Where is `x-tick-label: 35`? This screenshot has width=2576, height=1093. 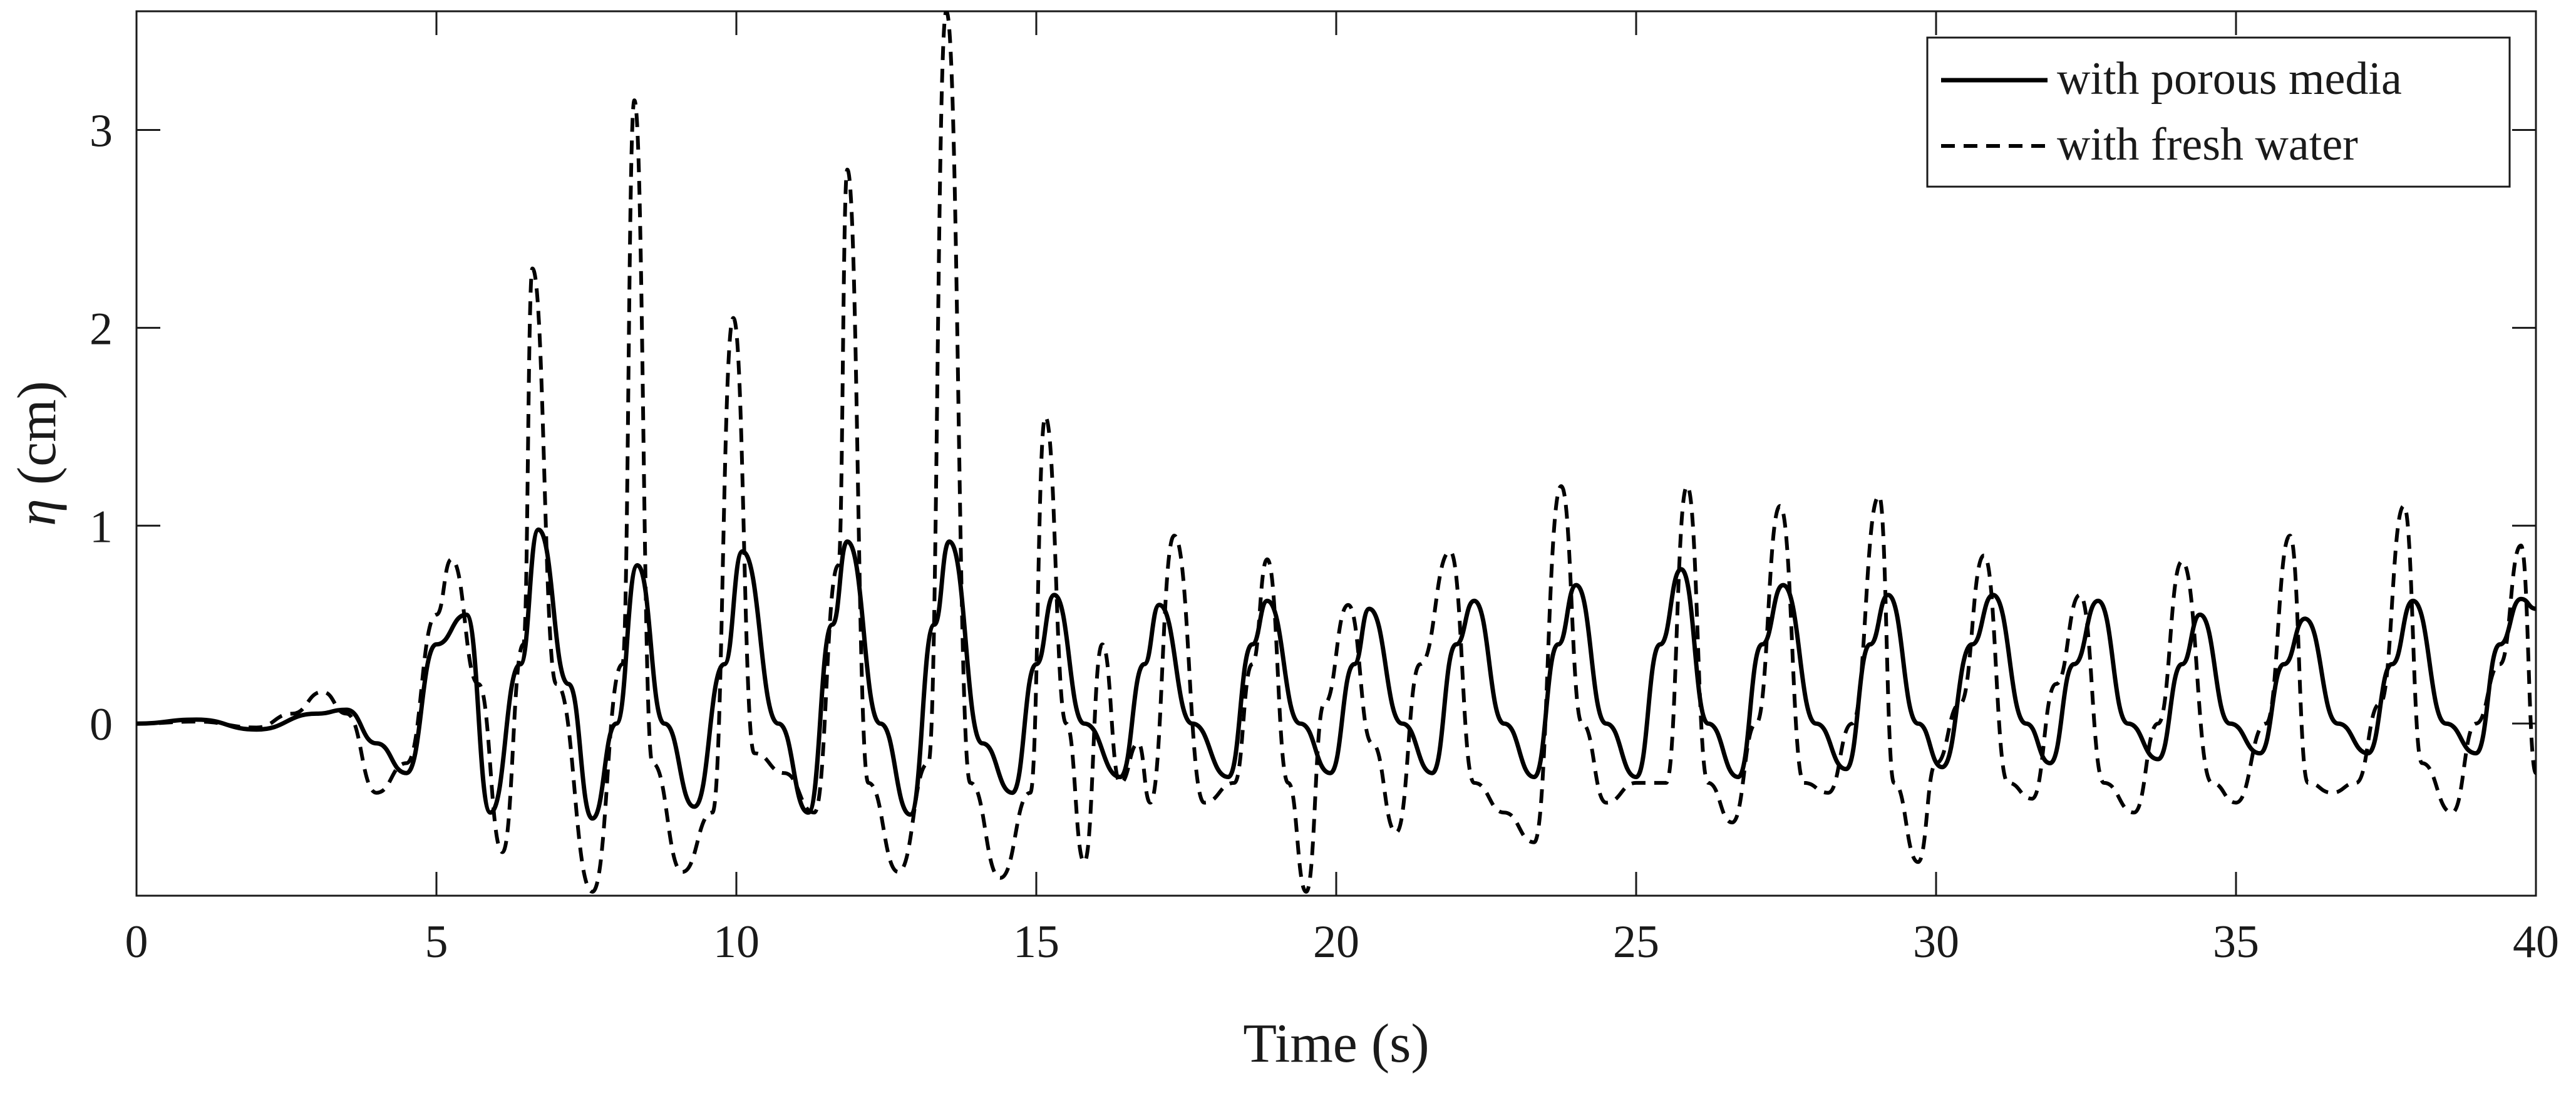
x-tick-label: 35 is located at coordinates (2236, 942).